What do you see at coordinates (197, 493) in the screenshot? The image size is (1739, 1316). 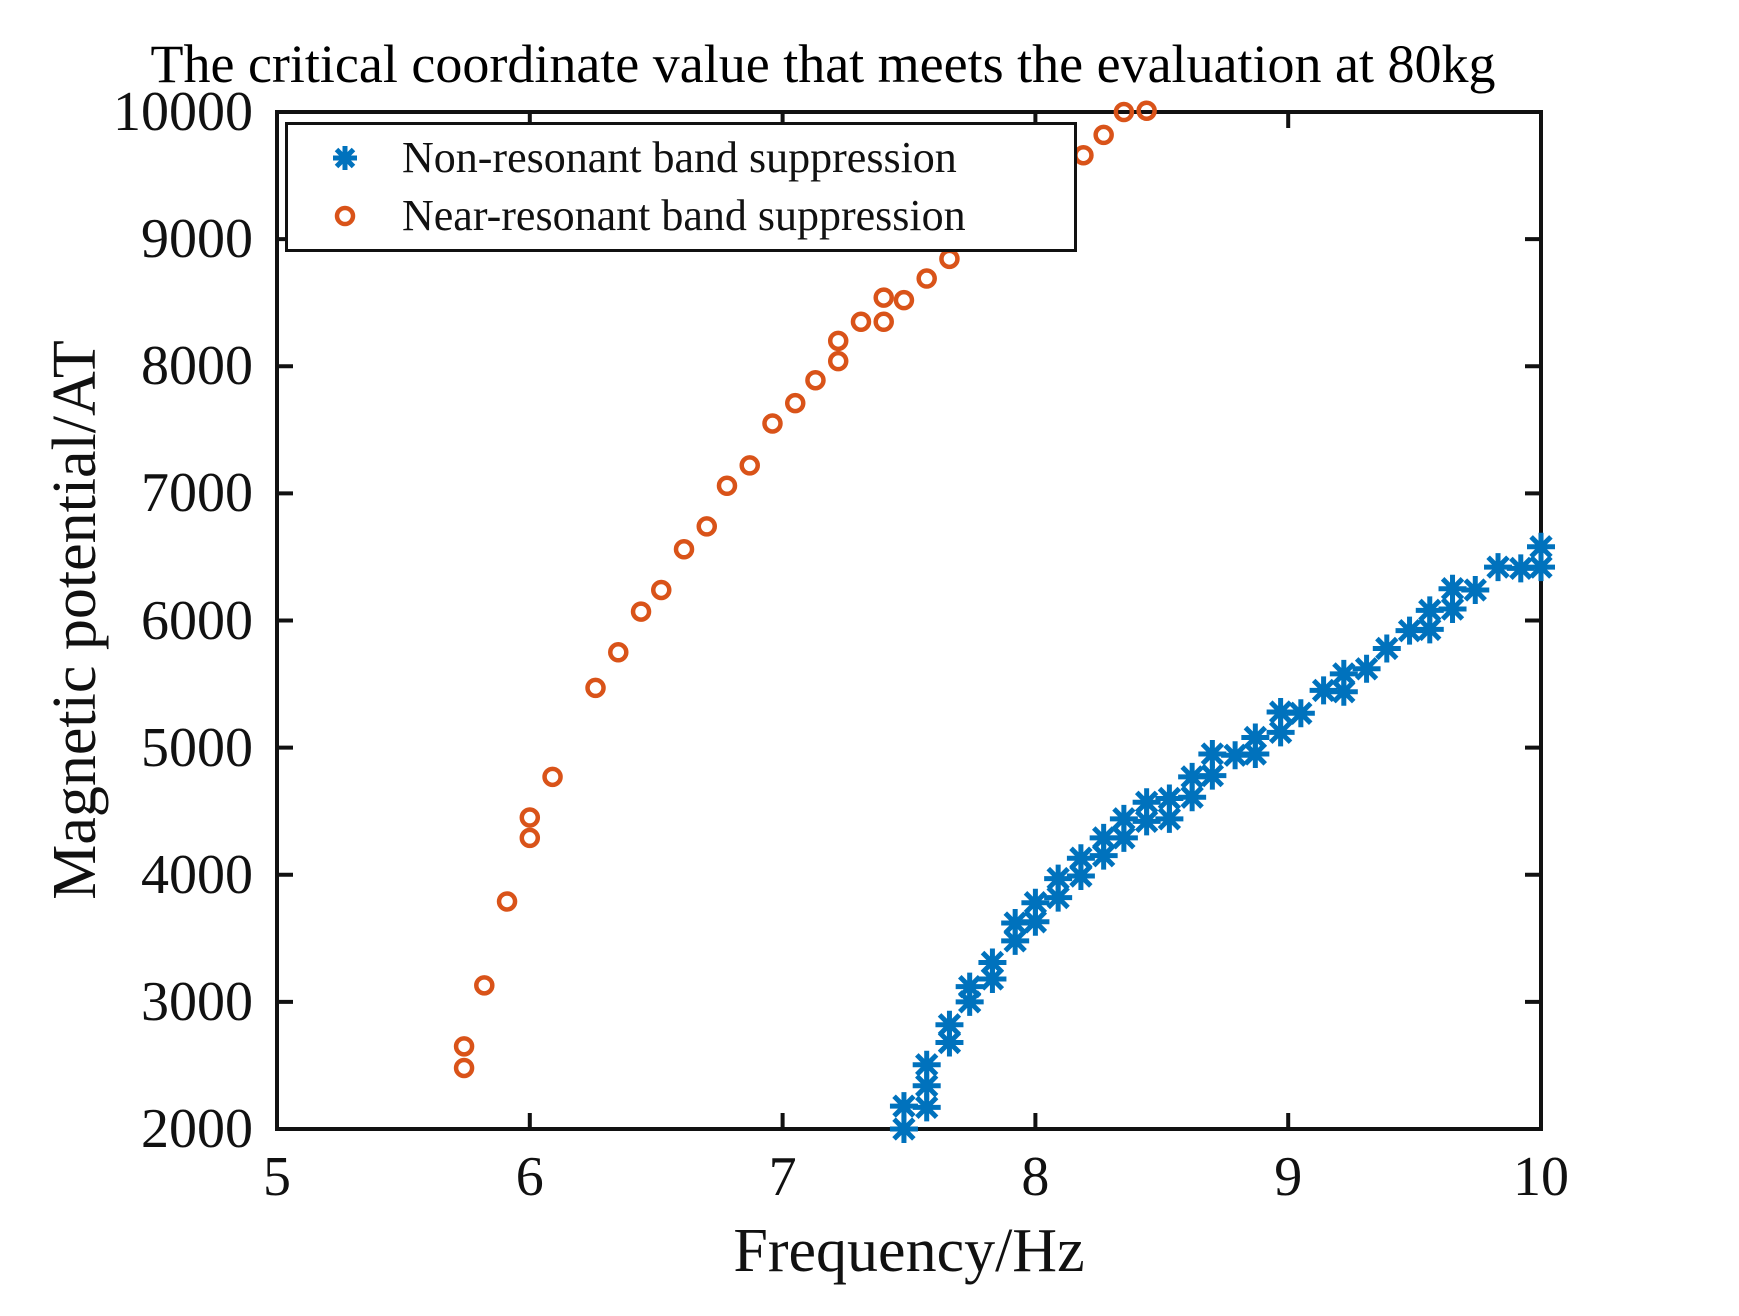 I see `y-tick-label: 7000` at bounding box center [197, 493].